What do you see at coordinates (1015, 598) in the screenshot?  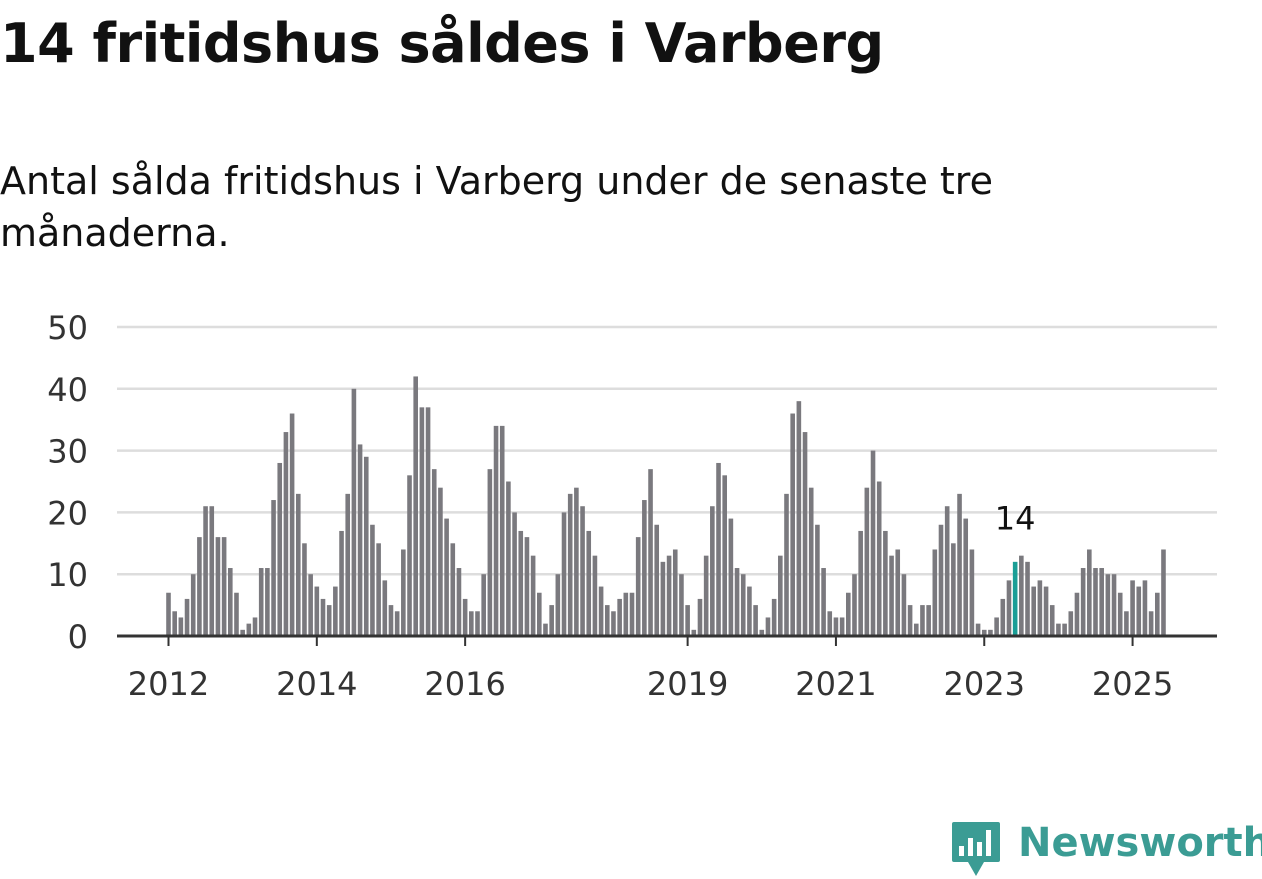 I see `bar-highlight` at bounding box center [1015, 598].